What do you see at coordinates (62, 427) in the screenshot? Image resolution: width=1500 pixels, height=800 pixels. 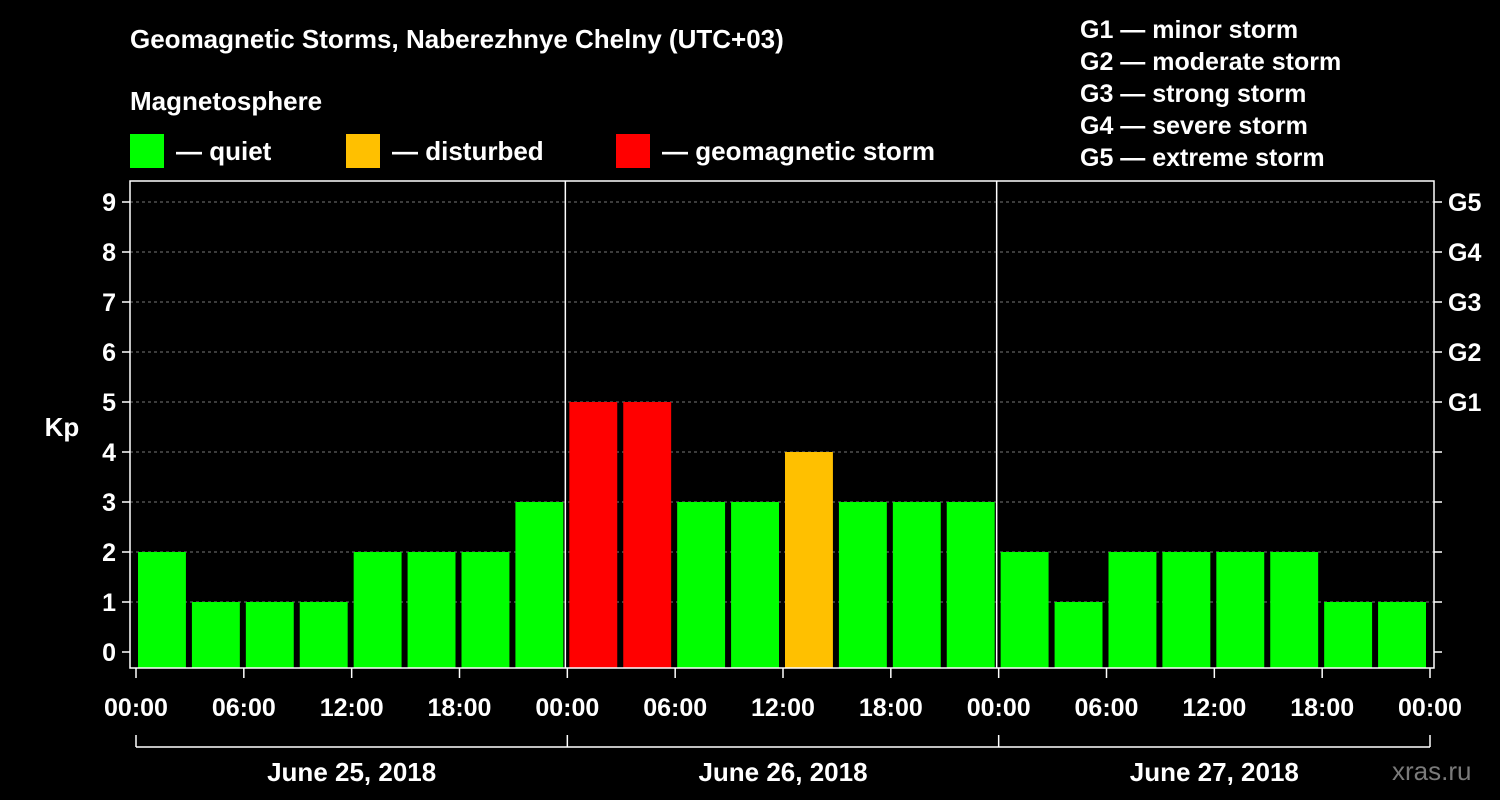 I see `y-axis-label: Kp` at bounding box center [62, 427].